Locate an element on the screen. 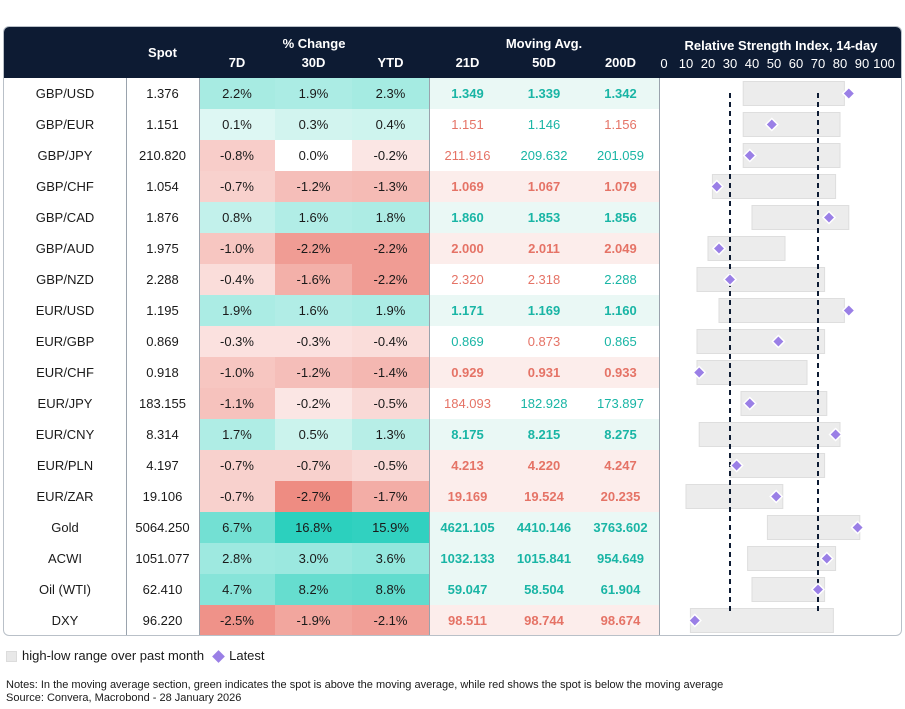 The height and width of the screenshot is (709, 905). rsi-tick-label: 0 is located at coordinates (664, 63).